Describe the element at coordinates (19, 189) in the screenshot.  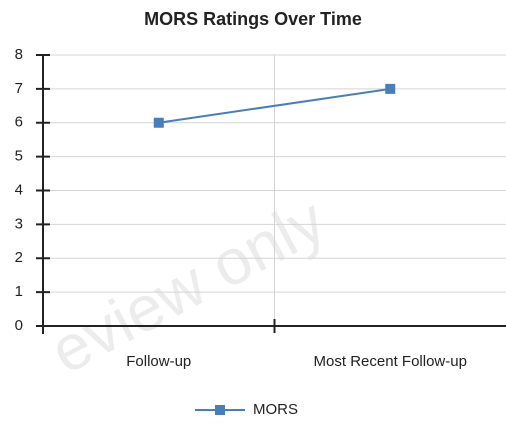
I see `y-tick-label: 4` at that location.